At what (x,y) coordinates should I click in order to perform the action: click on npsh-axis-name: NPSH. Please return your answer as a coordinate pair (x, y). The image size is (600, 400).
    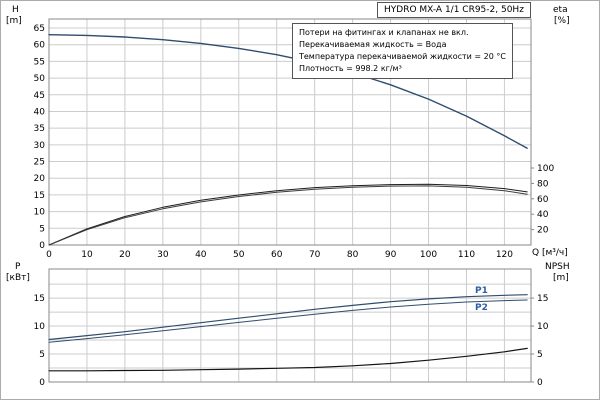
    Looking at the image, I should click on (557, 267).